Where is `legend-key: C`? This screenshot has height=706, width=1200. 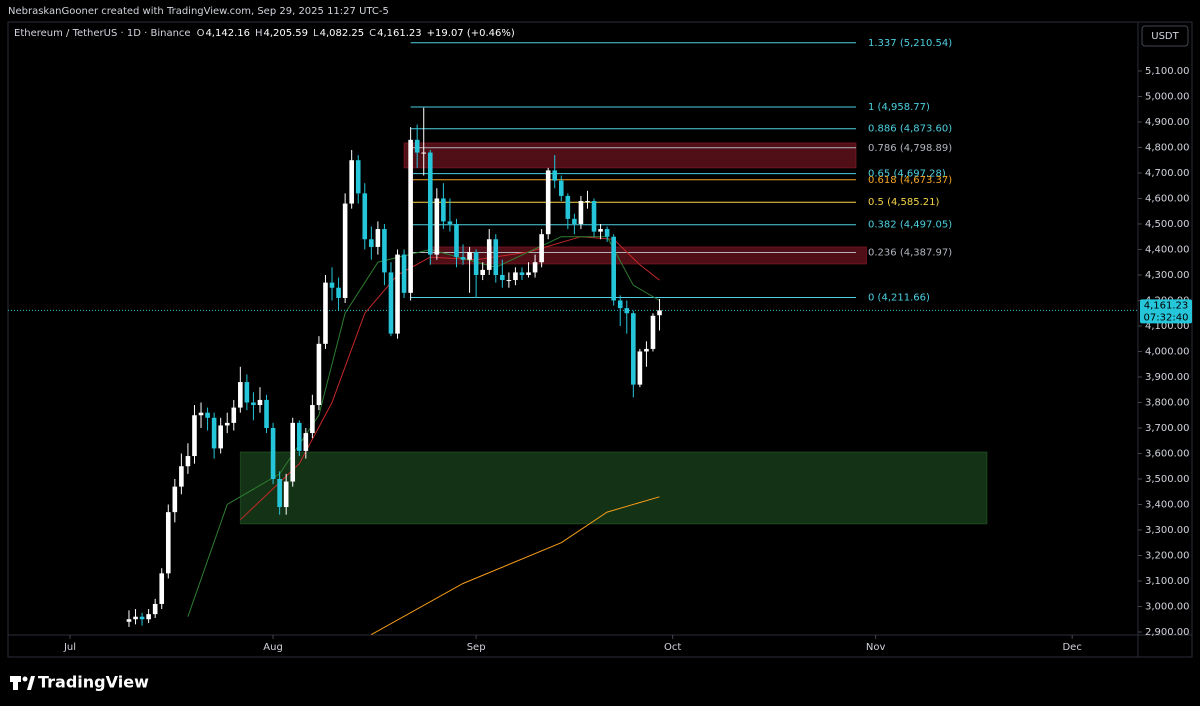 legend-key: C is located at coordinates (372, 33).